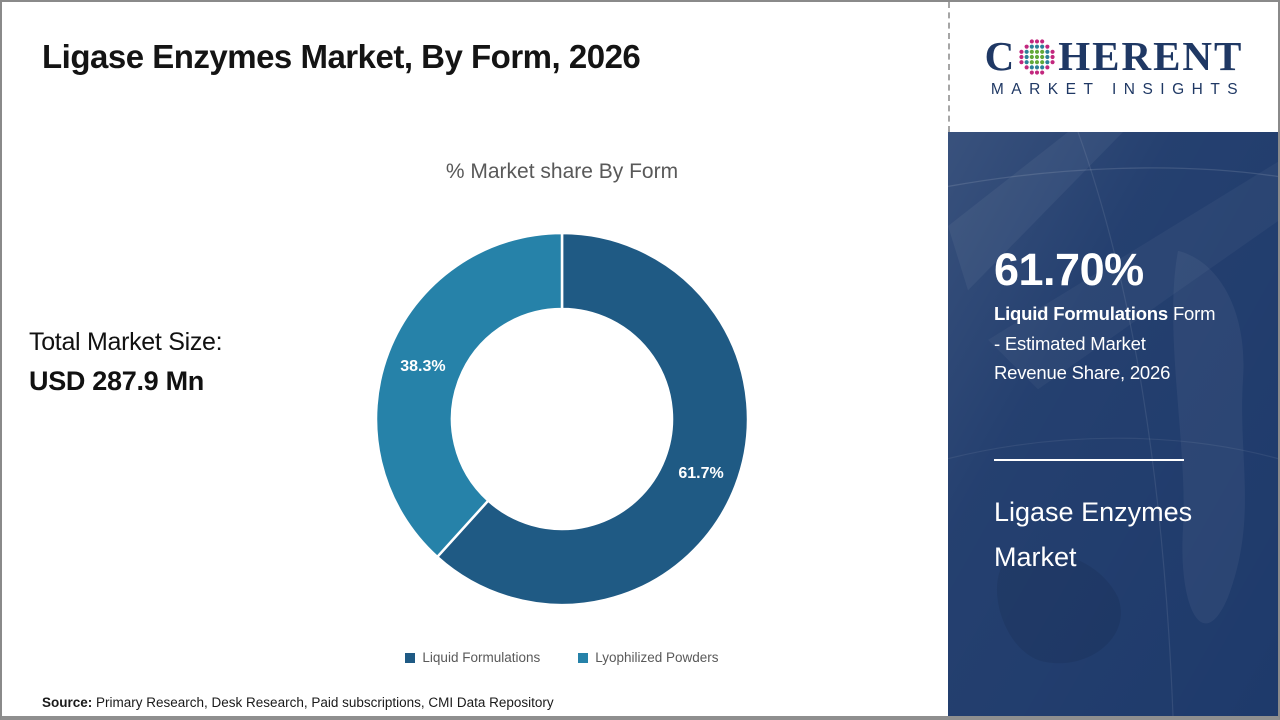  I want to click on chart-title: % Market share By Form, so click(562, 171).